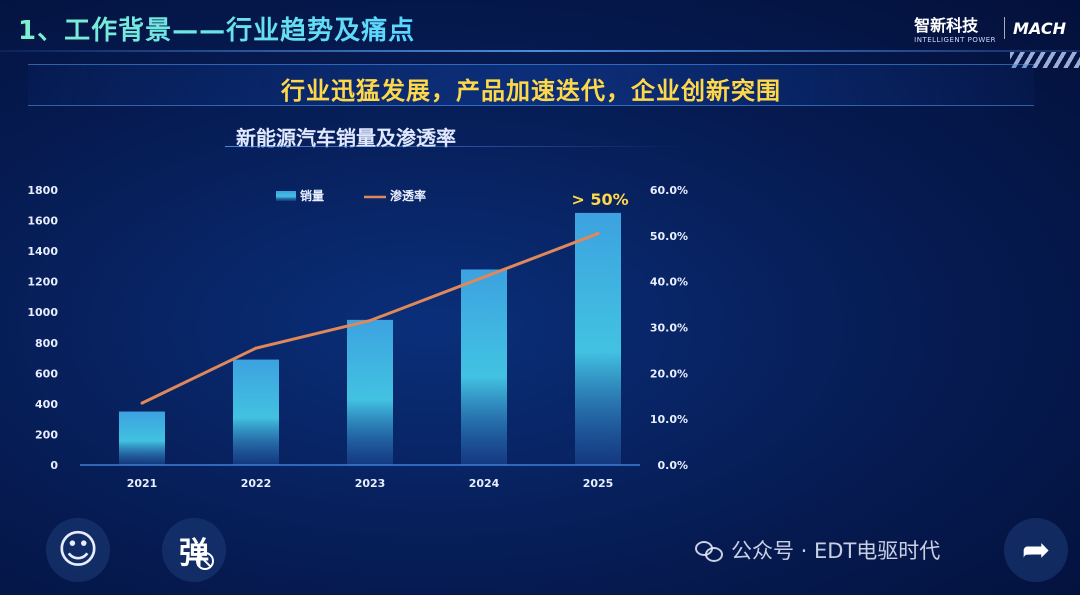  I want to click on y-left-tick-label: 1200, so click(42, 282).